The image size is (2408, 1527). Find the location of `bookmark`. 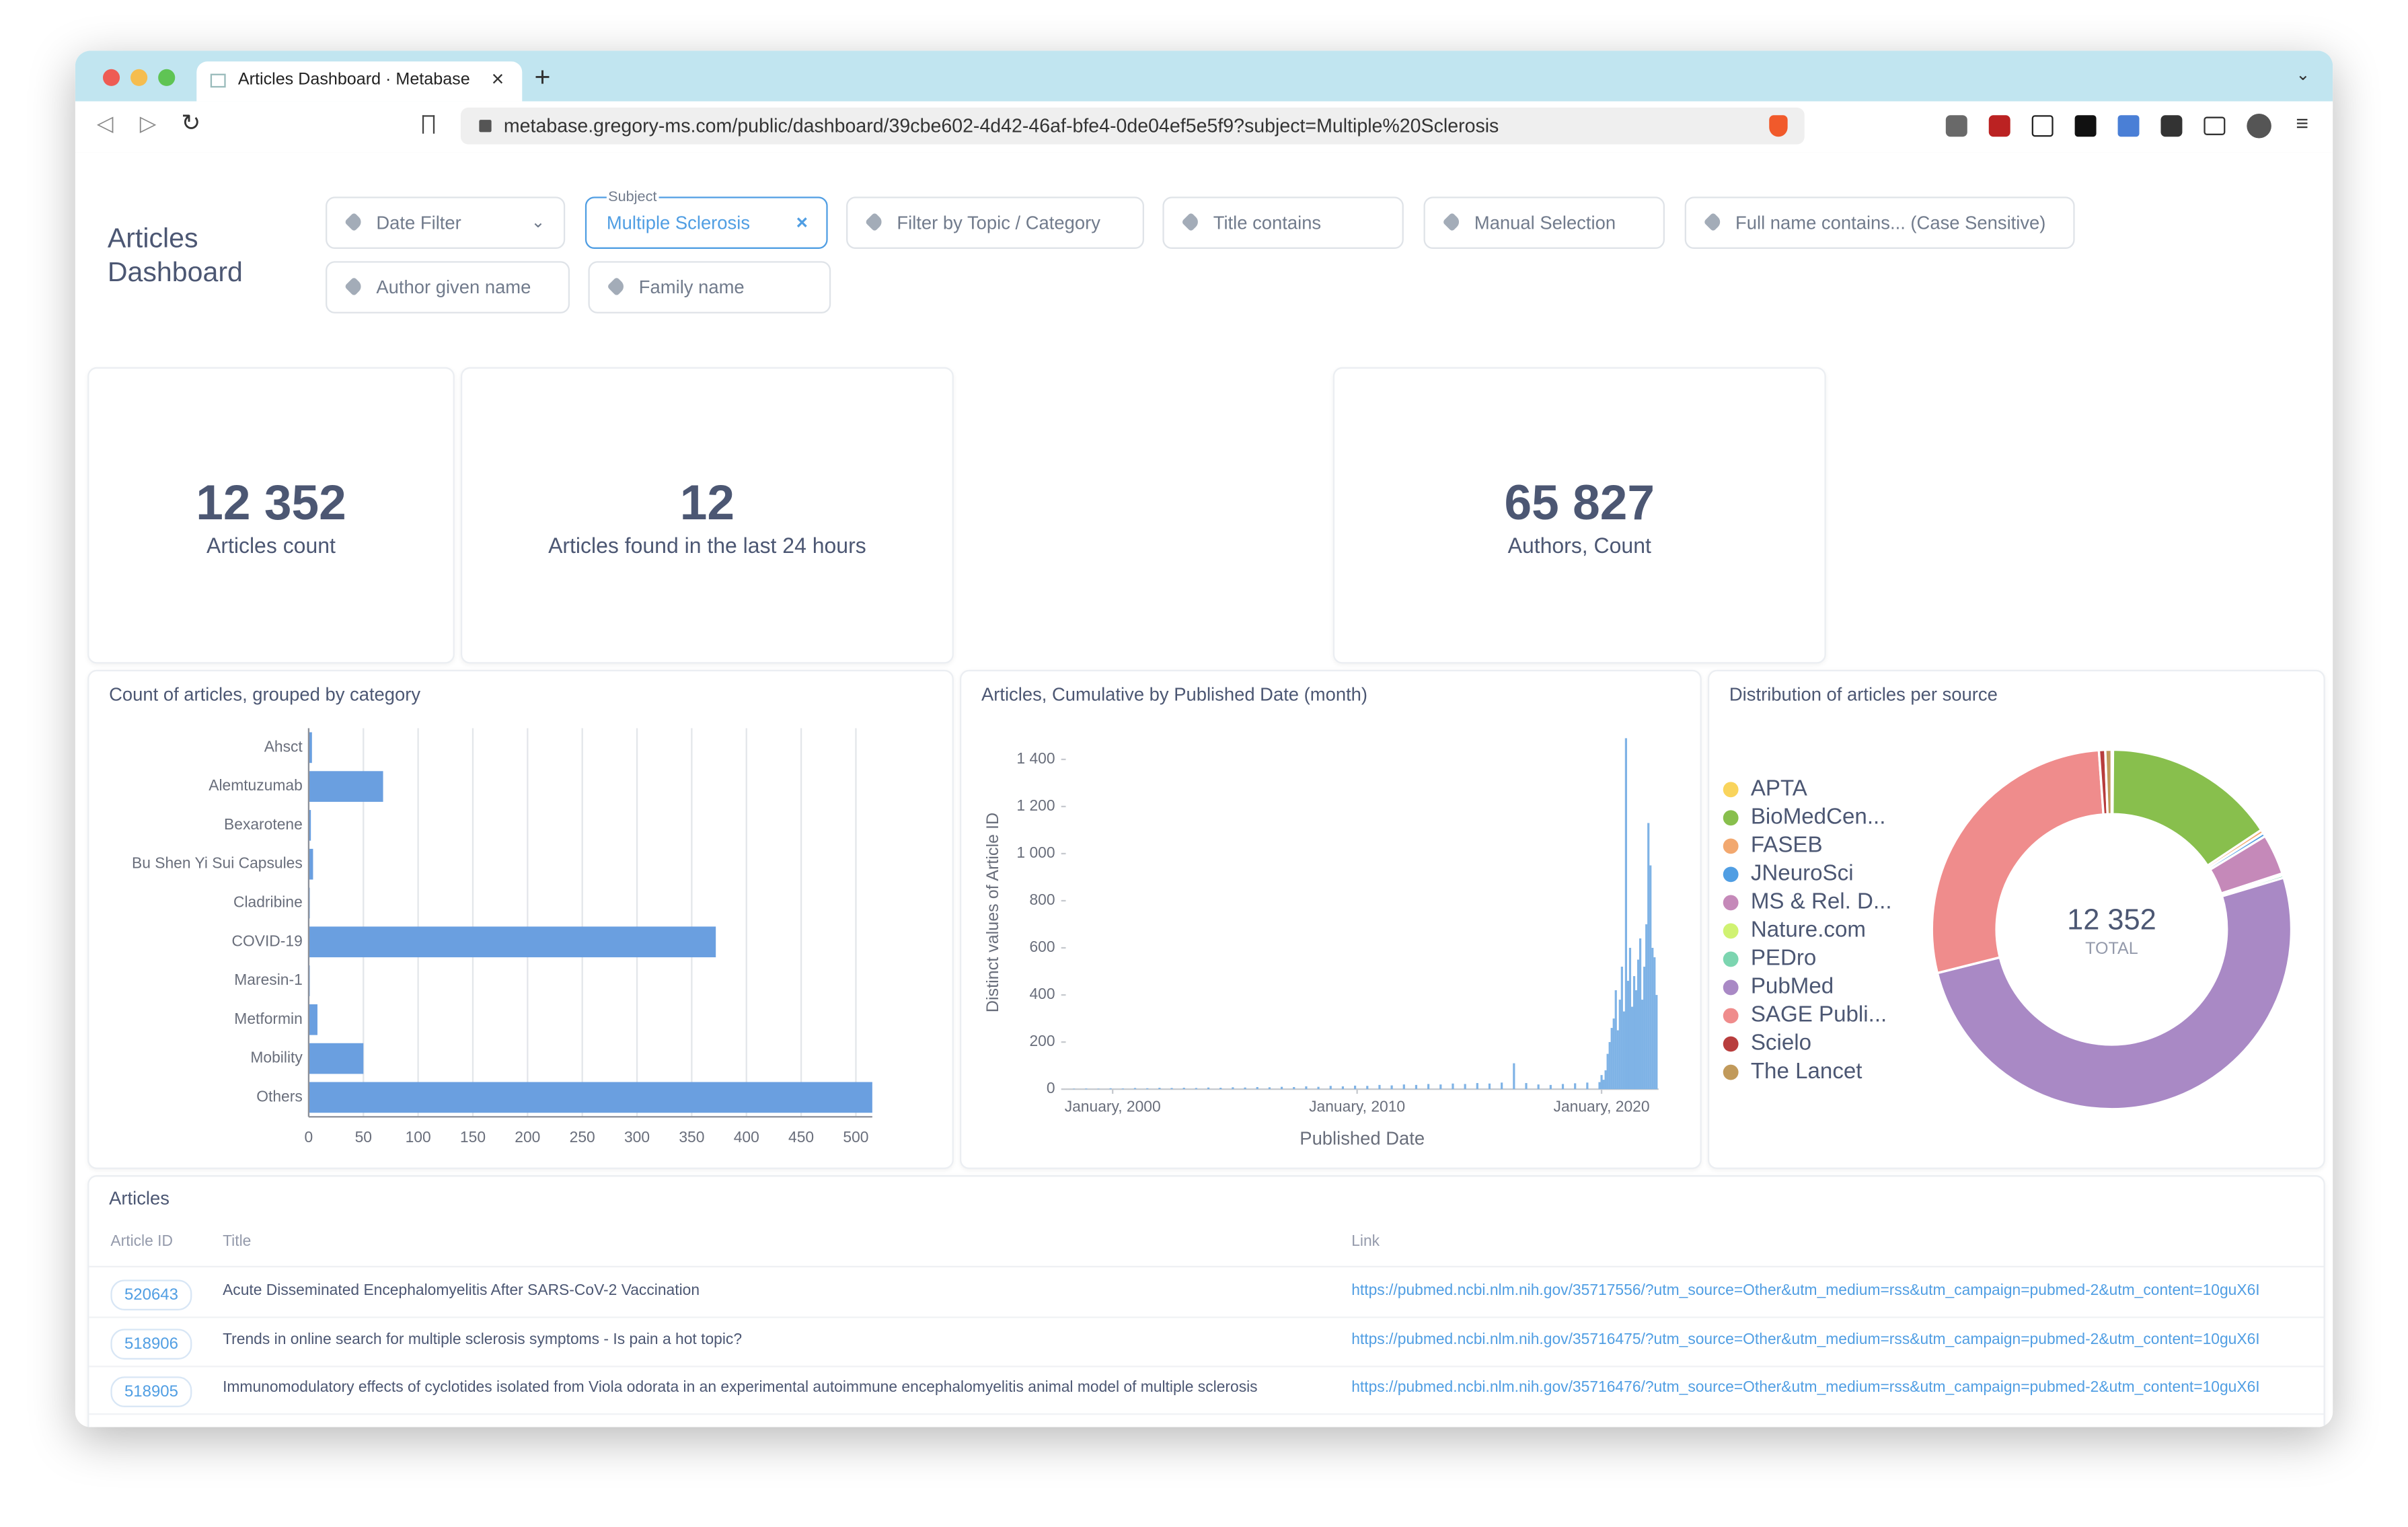

bookmark is located at coordinates (428, 124).